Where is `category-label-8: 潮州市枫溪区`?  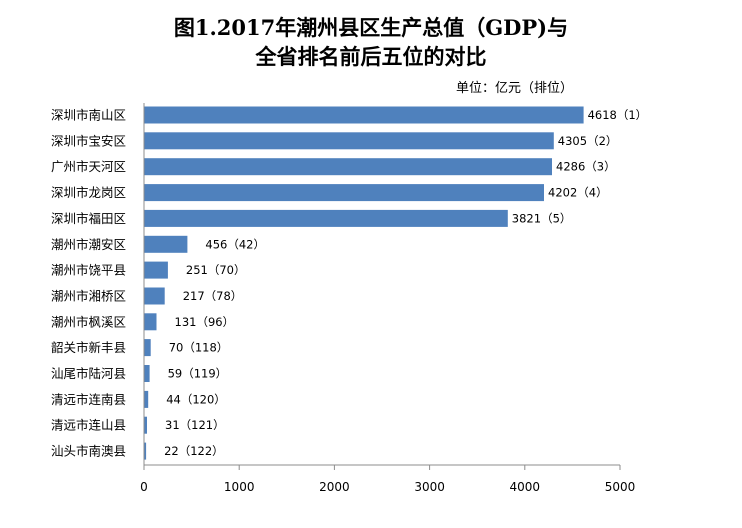
category-label-8: 潮州市枫溪区 is located at coordinates (88, 321).